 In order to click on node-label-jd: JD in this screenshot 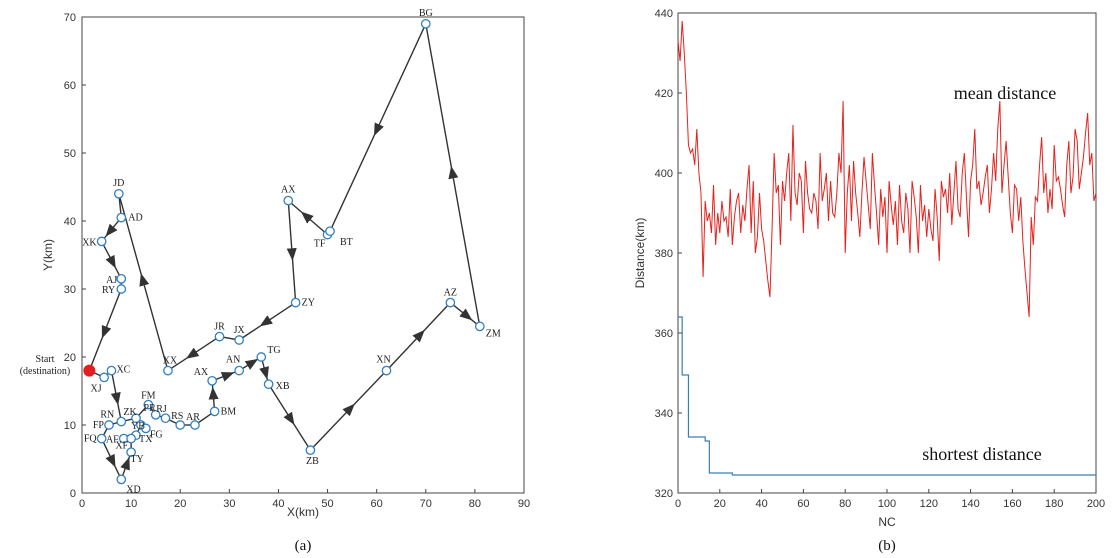, I will do `click(118, 183)`.